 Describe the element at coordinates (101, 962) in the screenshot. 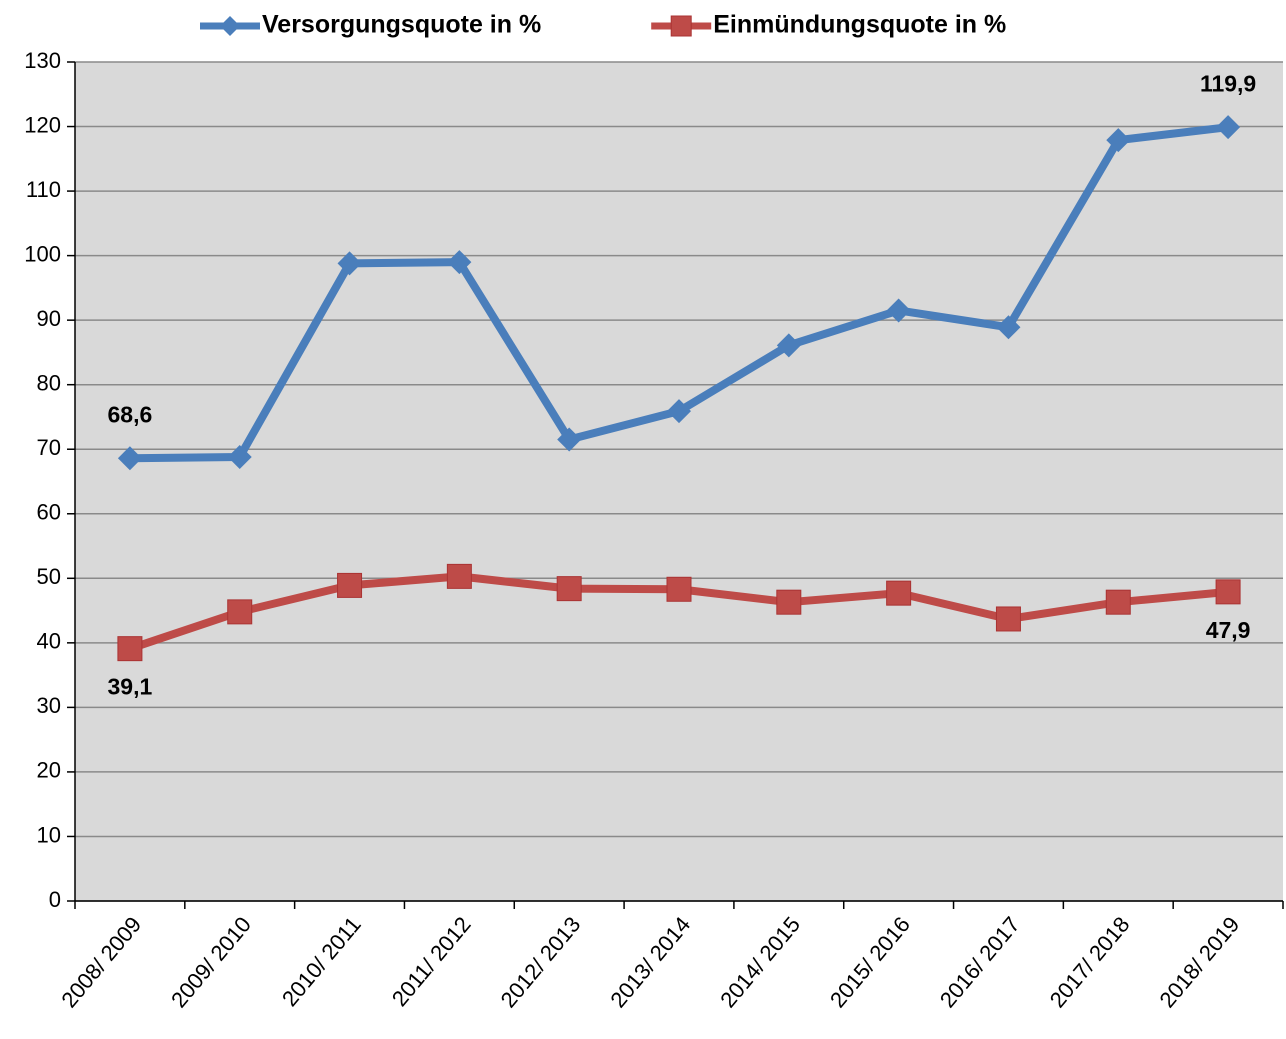

I see `x-tick-label: 2008/ 2009` at that location.